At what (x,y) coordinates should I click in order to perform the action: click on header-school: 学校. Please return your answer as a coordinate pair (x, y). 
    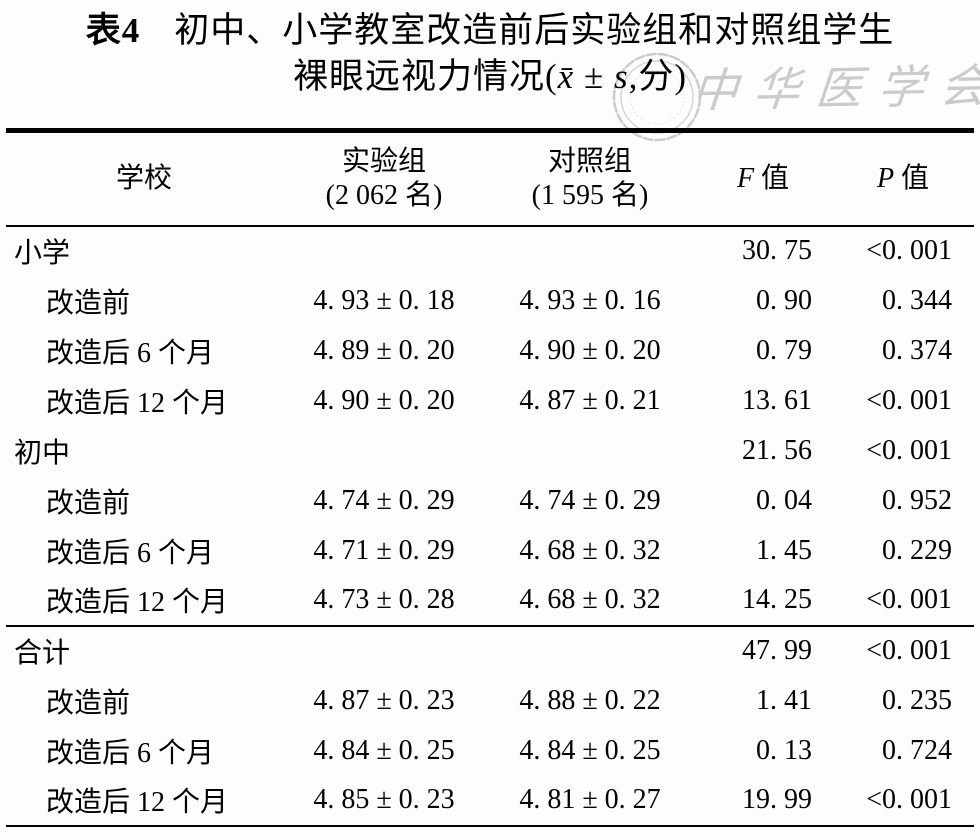
    Looking at the image, I should click on (144, 178).